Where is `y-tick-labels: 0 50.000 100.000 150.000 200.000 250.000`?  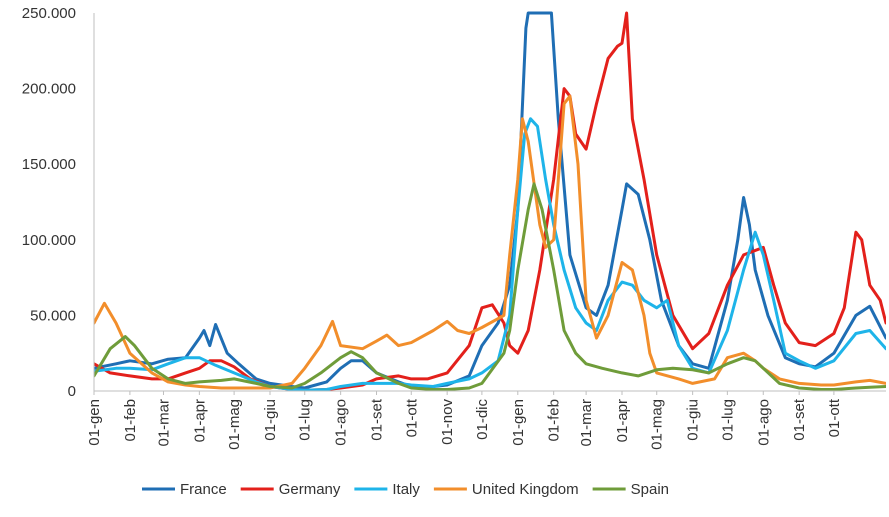 y-tick-labels: 0 50.000 100.000 150.000 200.000 250.000 is located at coordinates (49, 202).